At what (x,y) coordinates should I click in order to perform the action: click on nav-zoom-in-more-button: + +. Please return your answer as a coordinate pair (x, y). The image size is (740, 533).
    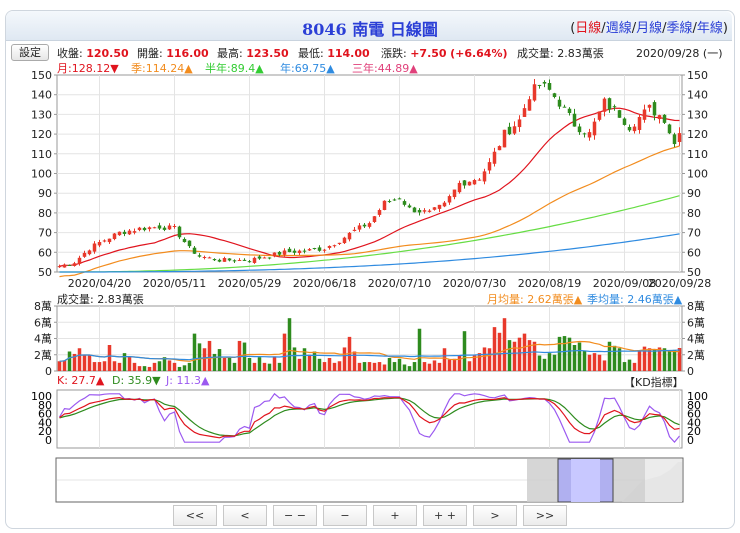
    Looking at the image, I should click on (445, 515).